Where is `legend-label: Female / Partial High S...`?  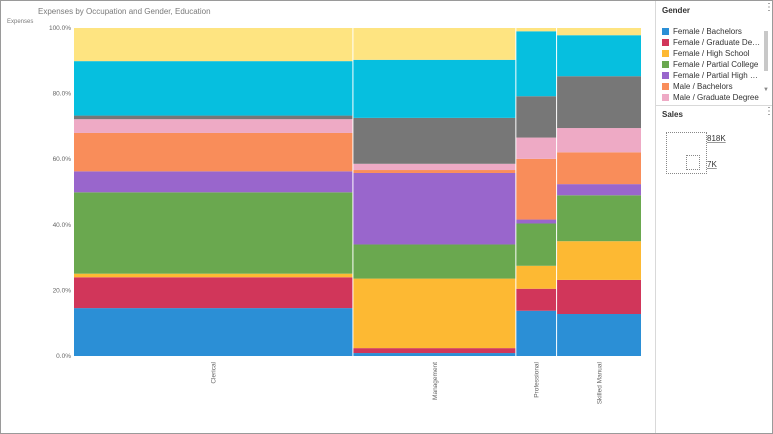 legend-label: Female / Partial High S... is located at coordinates (717, 75).